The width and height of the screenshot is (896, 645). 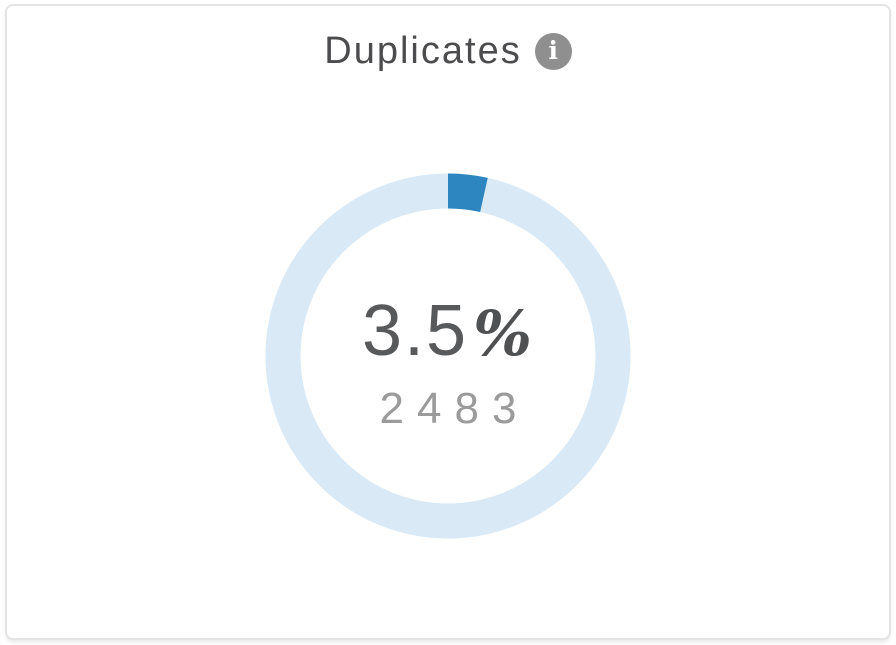 What do you see at coordinates (423, 51) in the screenshot?
I see `card-title: Duplicates` at bounding box center [423, 51].